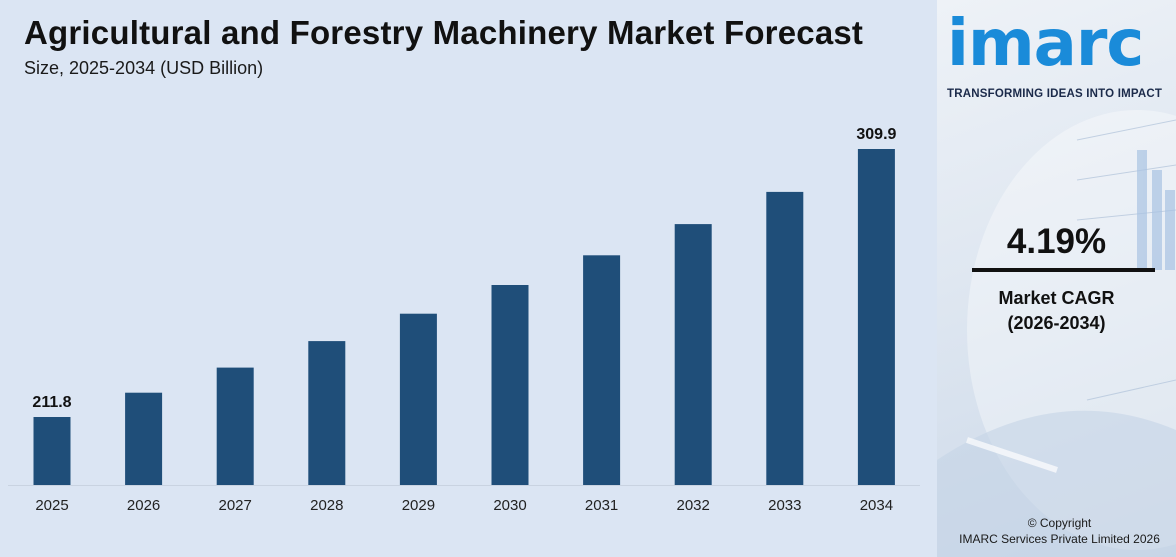 The image size is (1176, 557). I want to click on x-tick-label-2029: 2029, so click(418, 505).